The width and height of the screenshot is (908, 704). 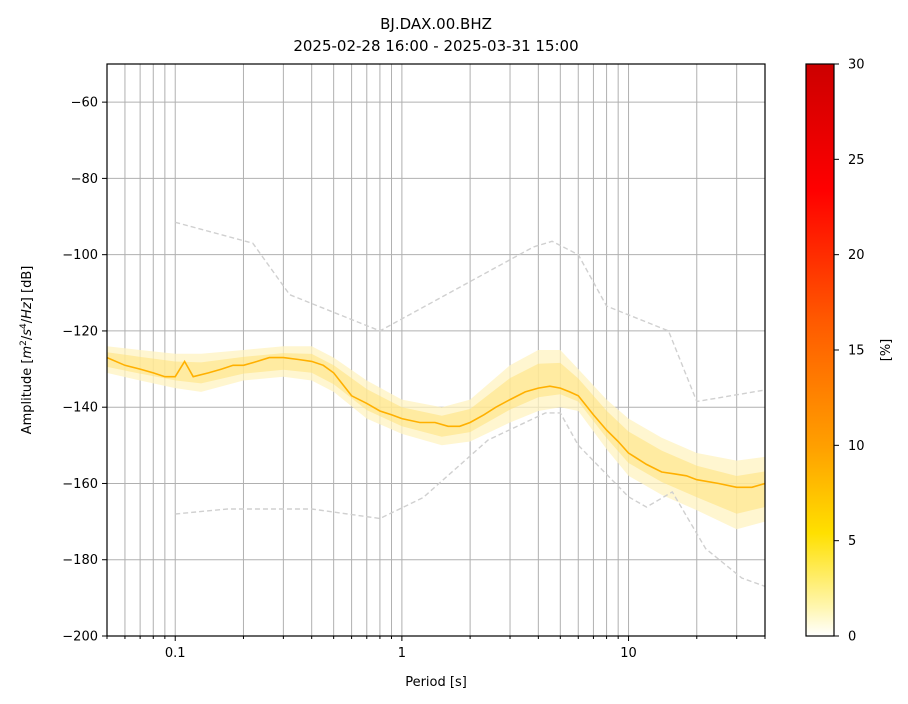 What do you see at coordinates (436, 422) in the screenshot?
I see `mode-line` at bounding box center [436, 422].